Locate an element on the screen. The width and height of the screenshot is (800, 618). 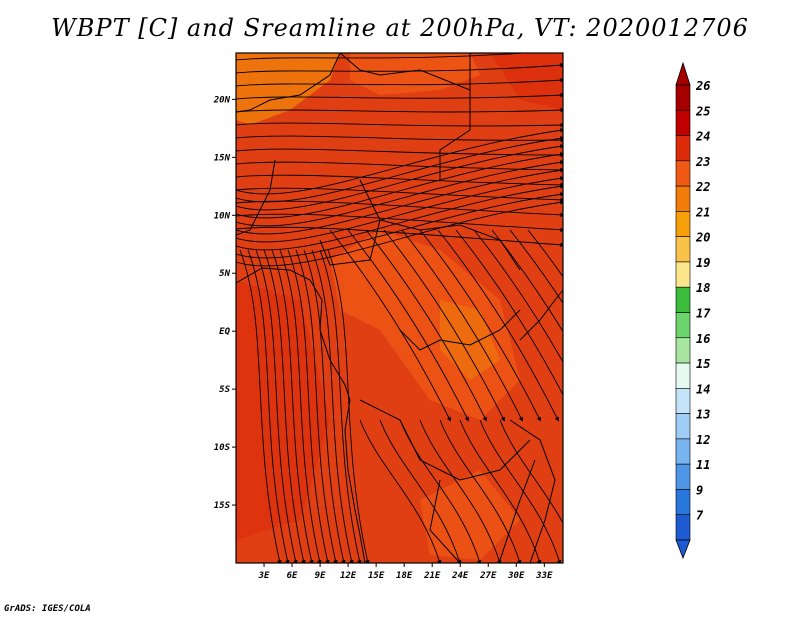
lat-tick-label: 15S is located at coordinates (222, 506).